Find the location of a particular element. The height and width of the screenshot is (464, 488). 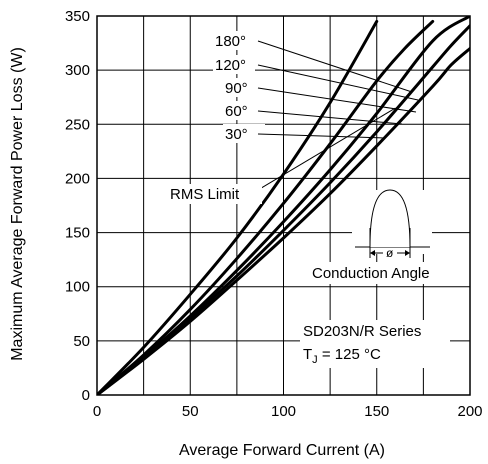

y-tick-label: 350 is located at coordinates (77, 16).